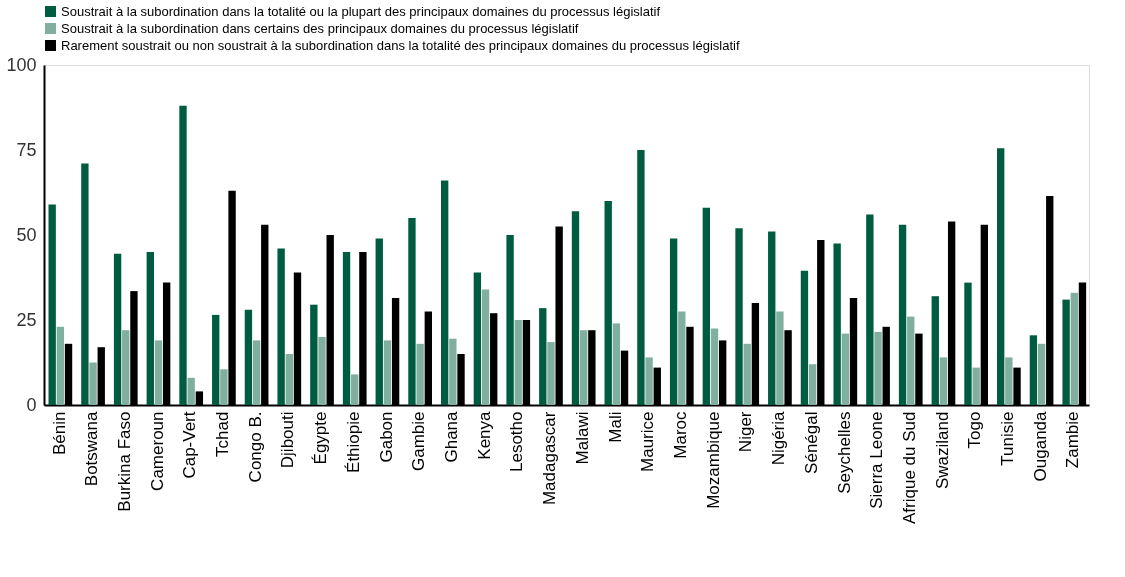 The height and width of the screenshot is (577, 1125). I want to click on x-tick-label: Togo, so click(975, 430).